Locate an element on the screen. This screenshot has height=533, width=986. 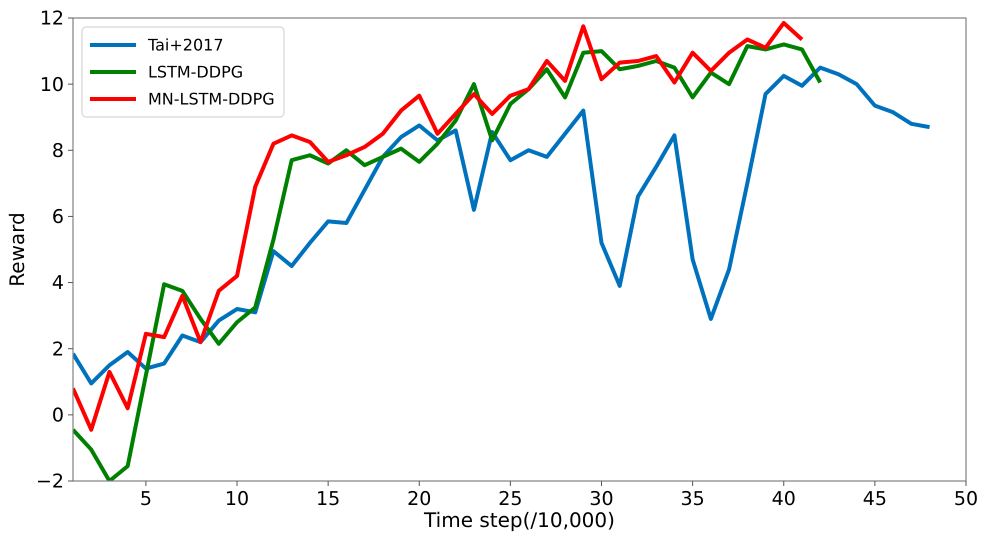
x-tick-label: 30 is located at coordinates (601, 499).